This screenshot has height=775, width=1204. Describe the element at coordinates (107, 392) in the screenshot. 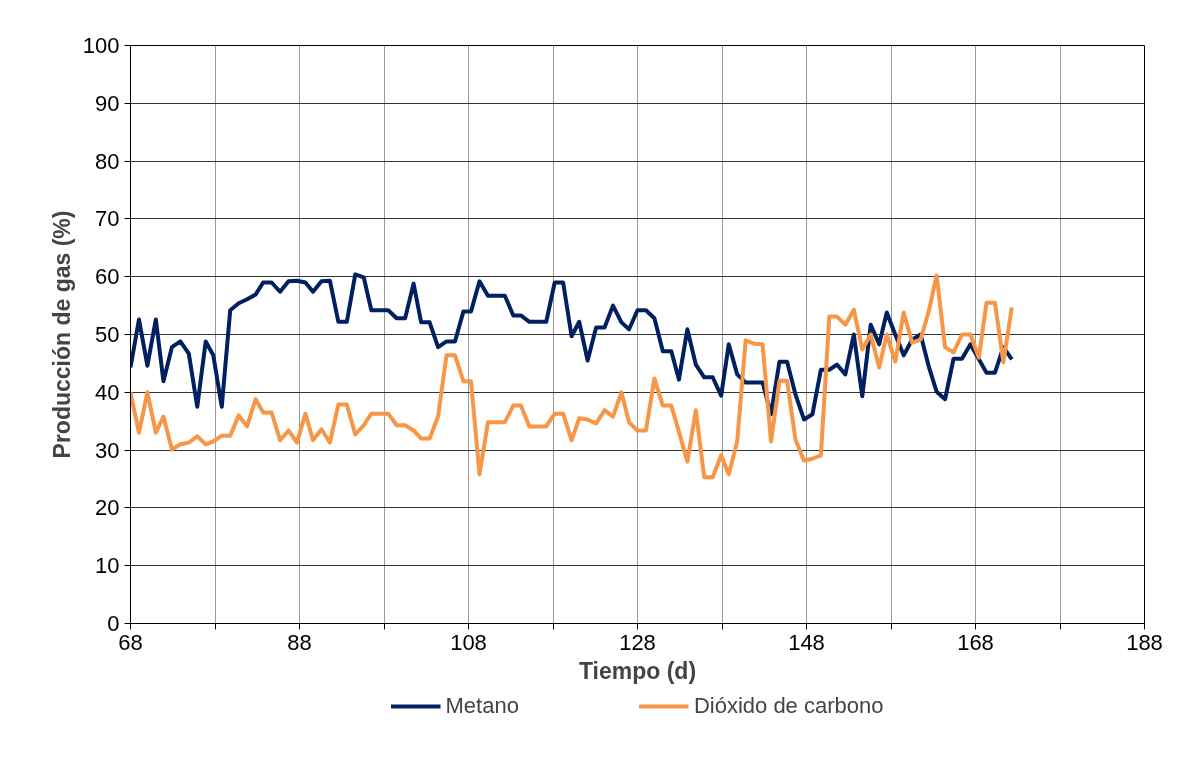

I see `y-tick-label: 40` at that location.